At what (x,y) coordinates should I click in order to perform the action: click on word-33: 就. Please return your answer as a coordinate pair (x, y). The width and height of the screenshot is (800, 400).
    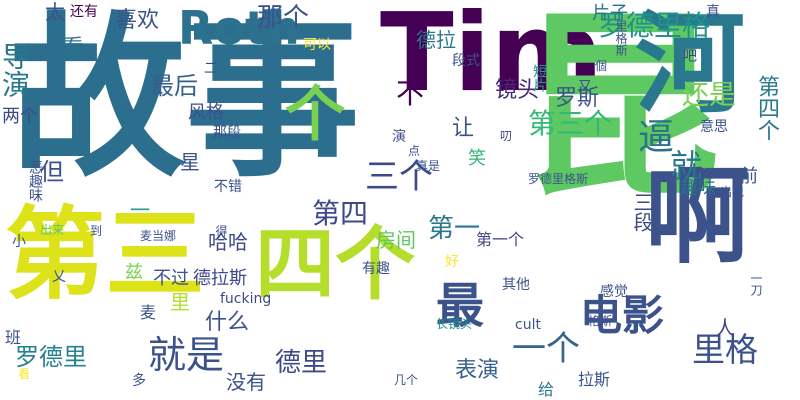
    Looking at the image, I should click on (686, 166).